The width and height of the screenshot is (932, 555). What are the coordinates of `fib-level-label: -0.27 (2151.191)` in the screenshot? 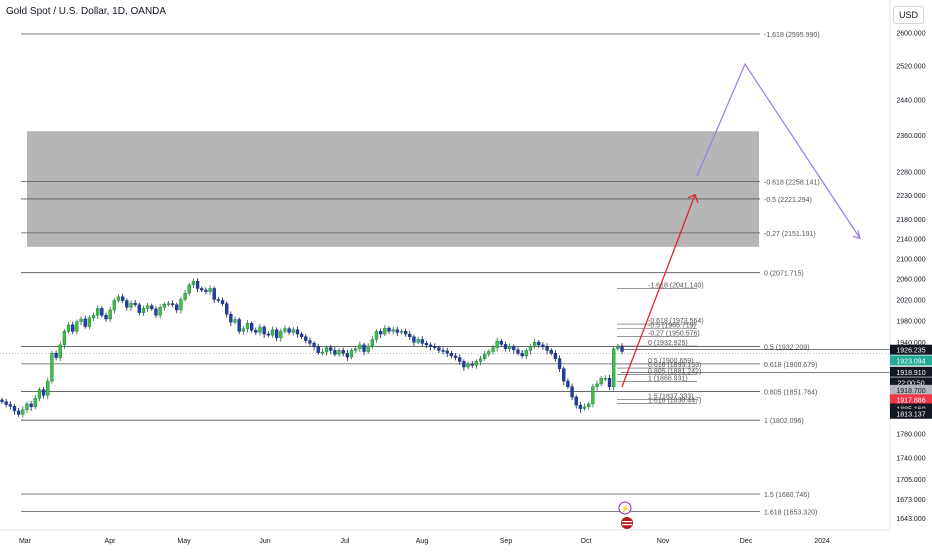 It's located at (790, 234).